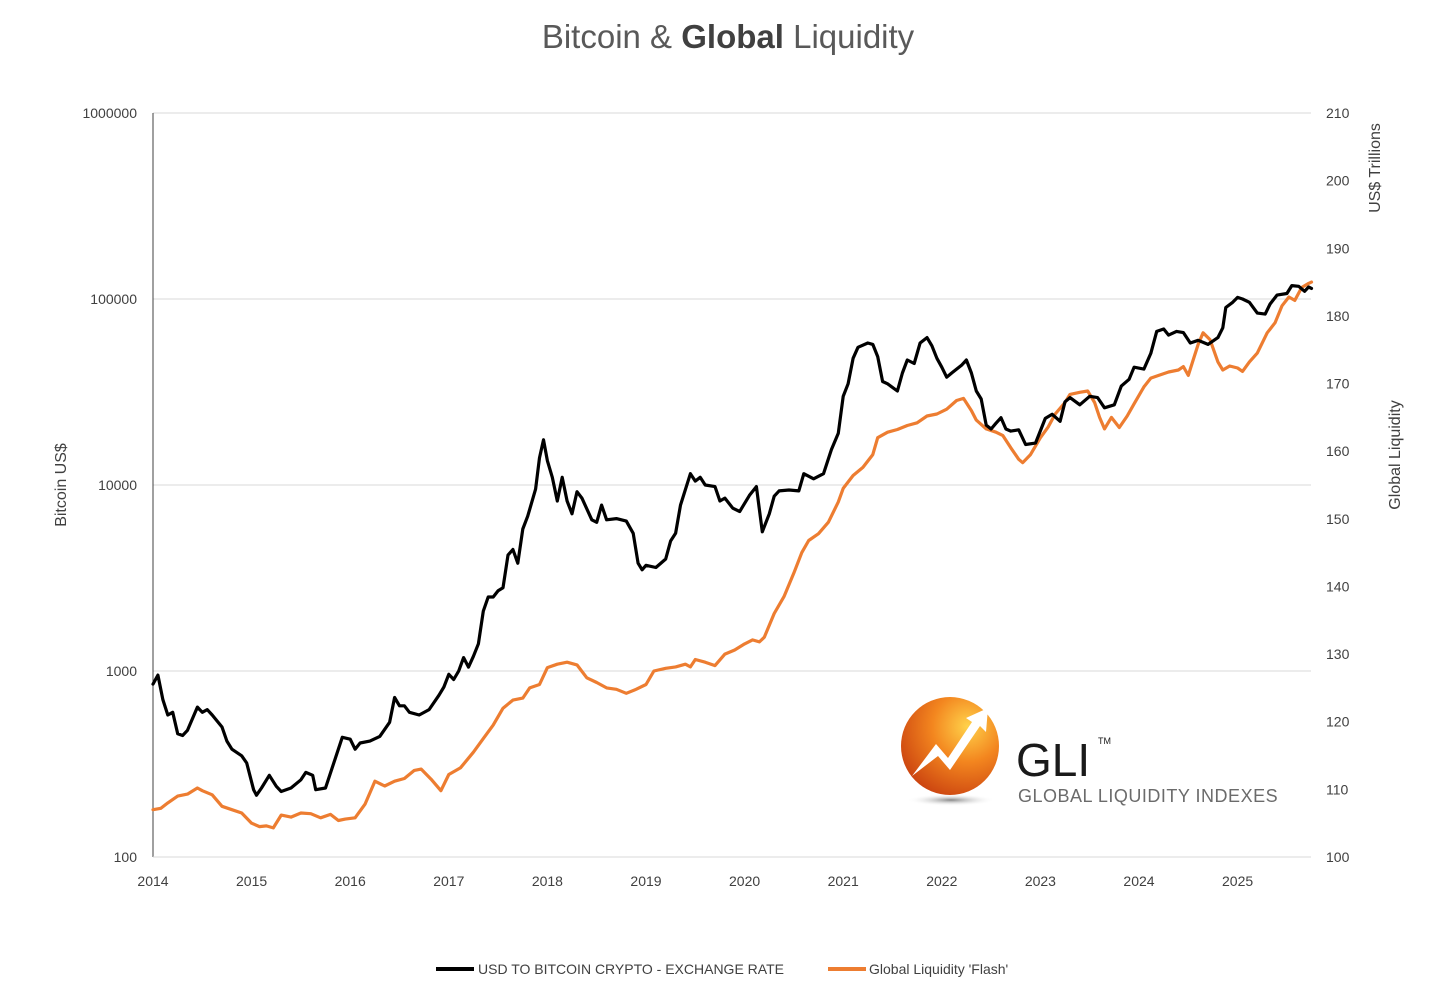  What do you see at coordinates (113, 299) in the screenshot?
I see `left-tick-label: 100000` at bounding box center [113, 299].